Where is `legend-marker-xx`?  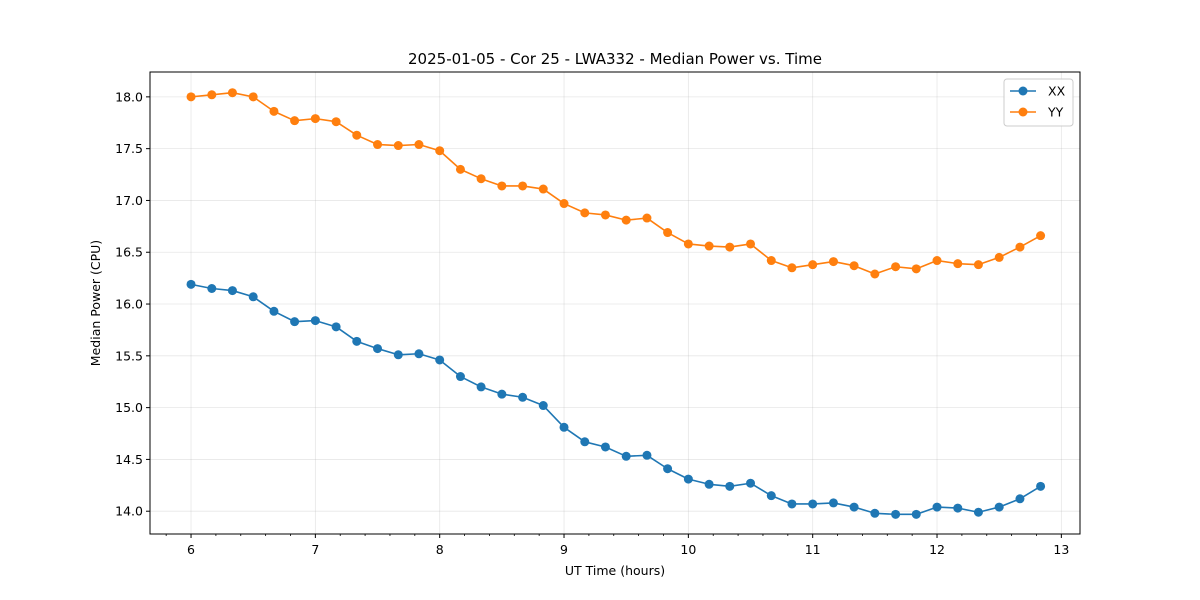
legend-marker-xx is located at coordinates (1023, 91).